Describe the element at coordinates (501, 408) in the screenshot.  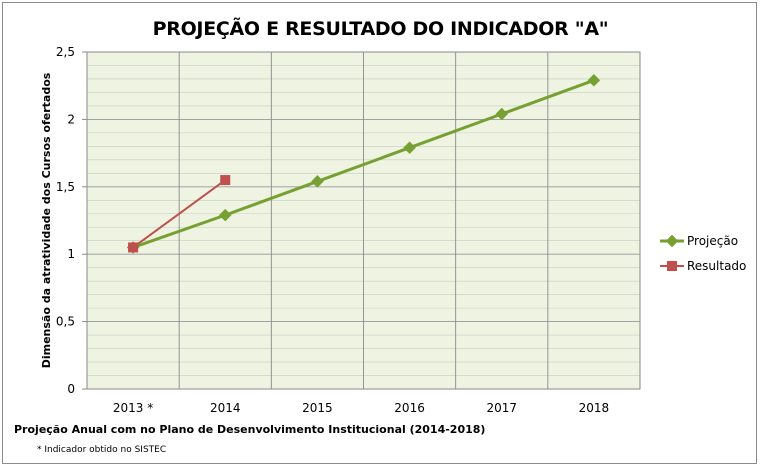
I see `x-tick-label: 2017` at that location.